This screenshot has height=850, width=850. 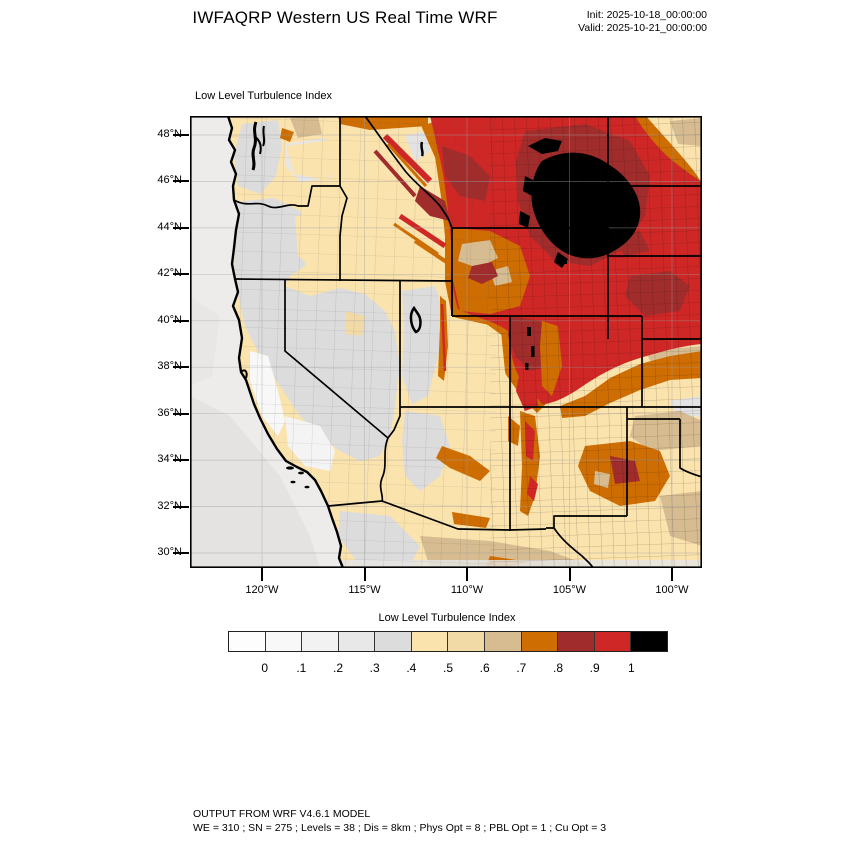 What do you see at coordinates (557, 668) in the screenshot?
I see `colorbar-tick-label: .8` at bounding box center [557, 668].